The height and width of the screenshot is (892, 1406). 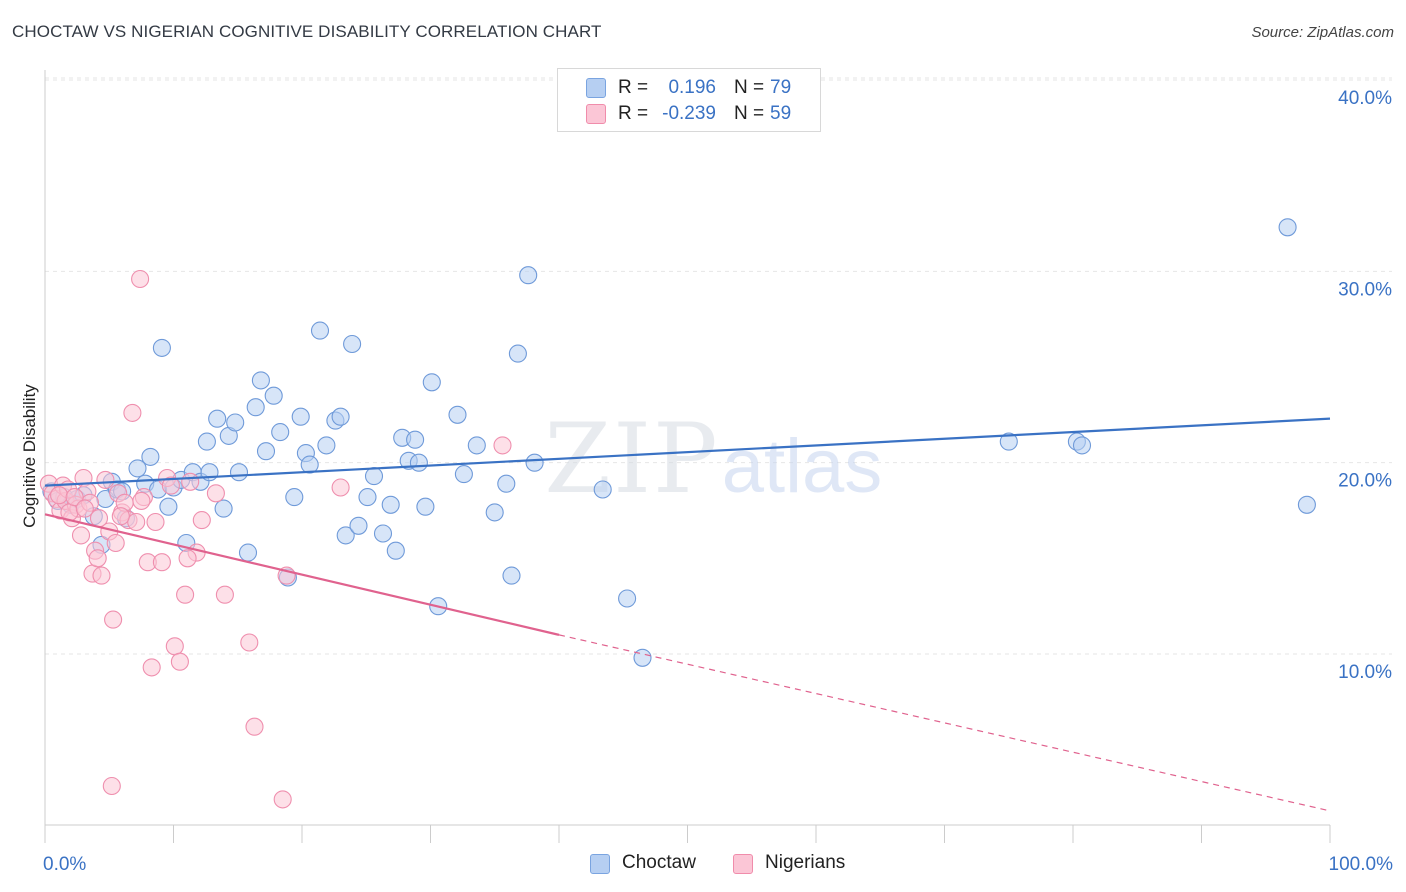 I want to click on bottom-legend-swatch-choctaw, so click(x=600, y=864).